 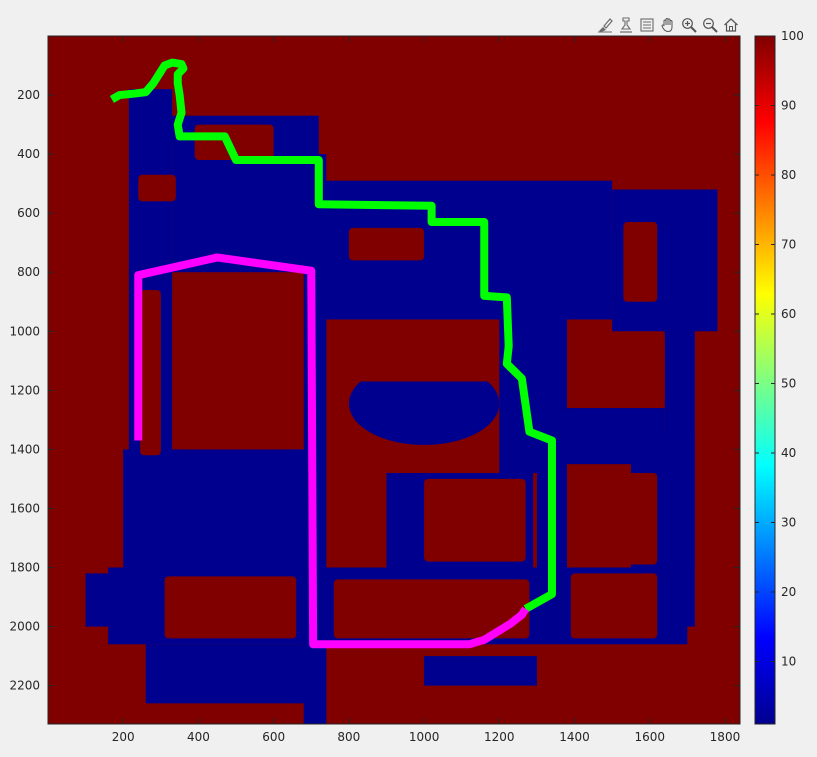 I want to click on y-tick-label: 1600, so click(x=24, y=508).